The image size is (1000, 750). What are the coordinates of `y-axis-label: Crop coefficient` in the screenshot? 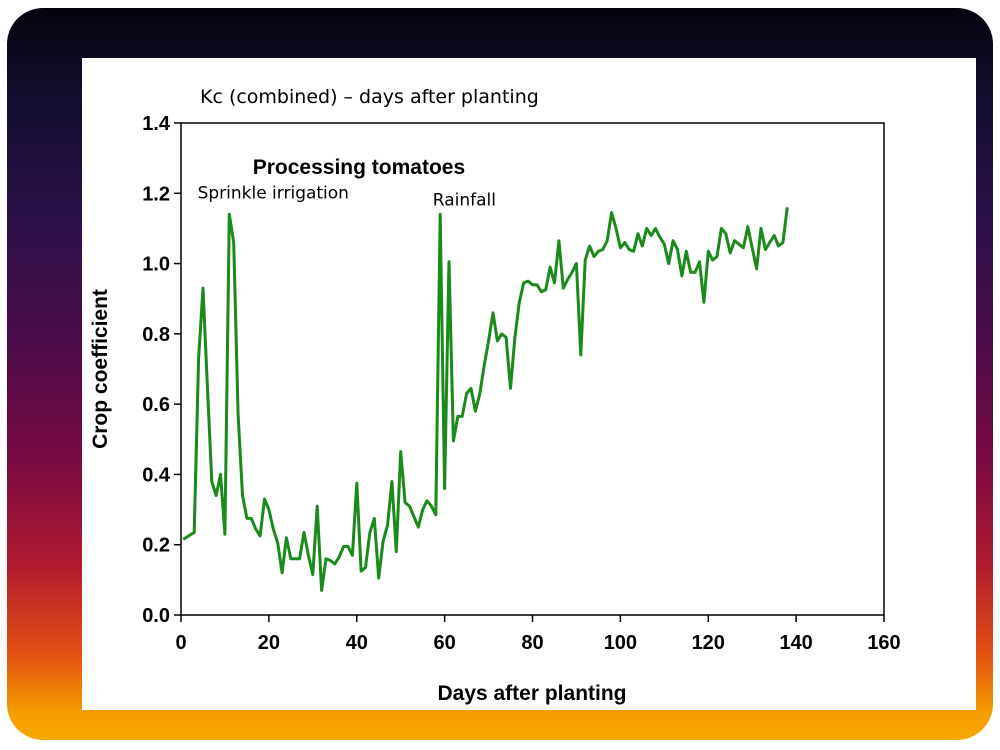 It's located at (100, 369).